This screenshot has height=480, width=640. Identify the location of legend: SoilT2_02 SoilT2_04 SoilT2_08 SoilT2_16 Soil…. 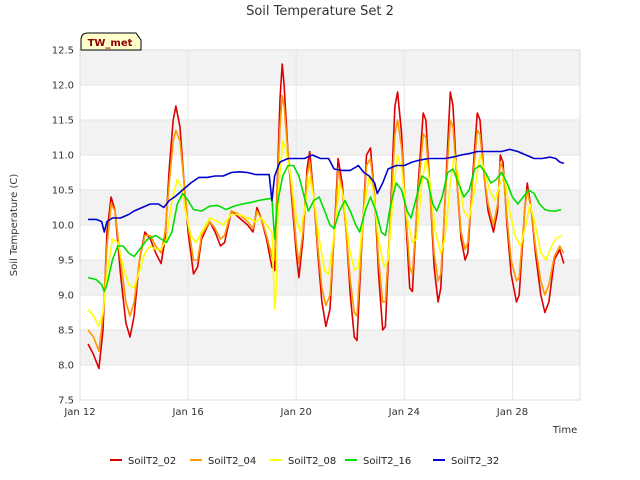
(304, 461).